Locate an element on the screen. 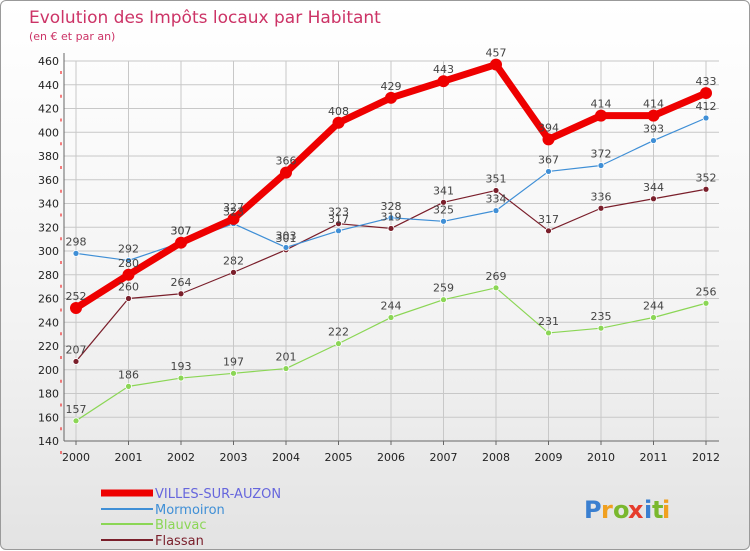 The image size is (750, 551). data-label-villes-sur-auzon: 252 is located at coordinates (76, 296).